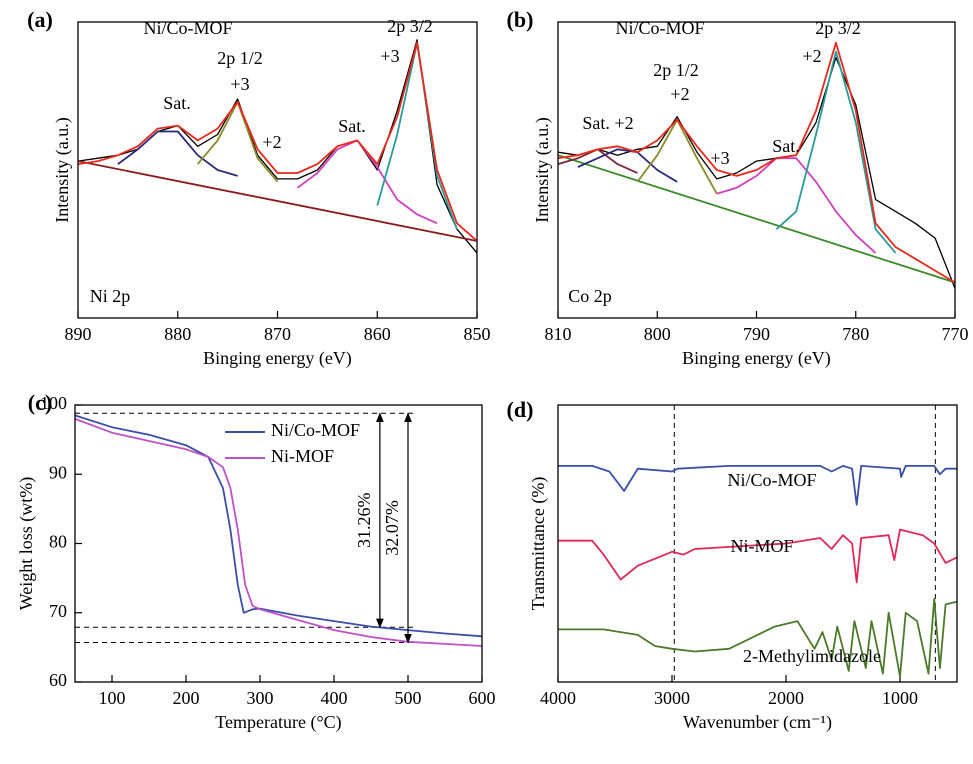 Image resolution: width=973 pixels, height=764 pixels. Describe the element at coordinates (520, 19) in the screenshot. I see `panel-label: (b)` at that location.